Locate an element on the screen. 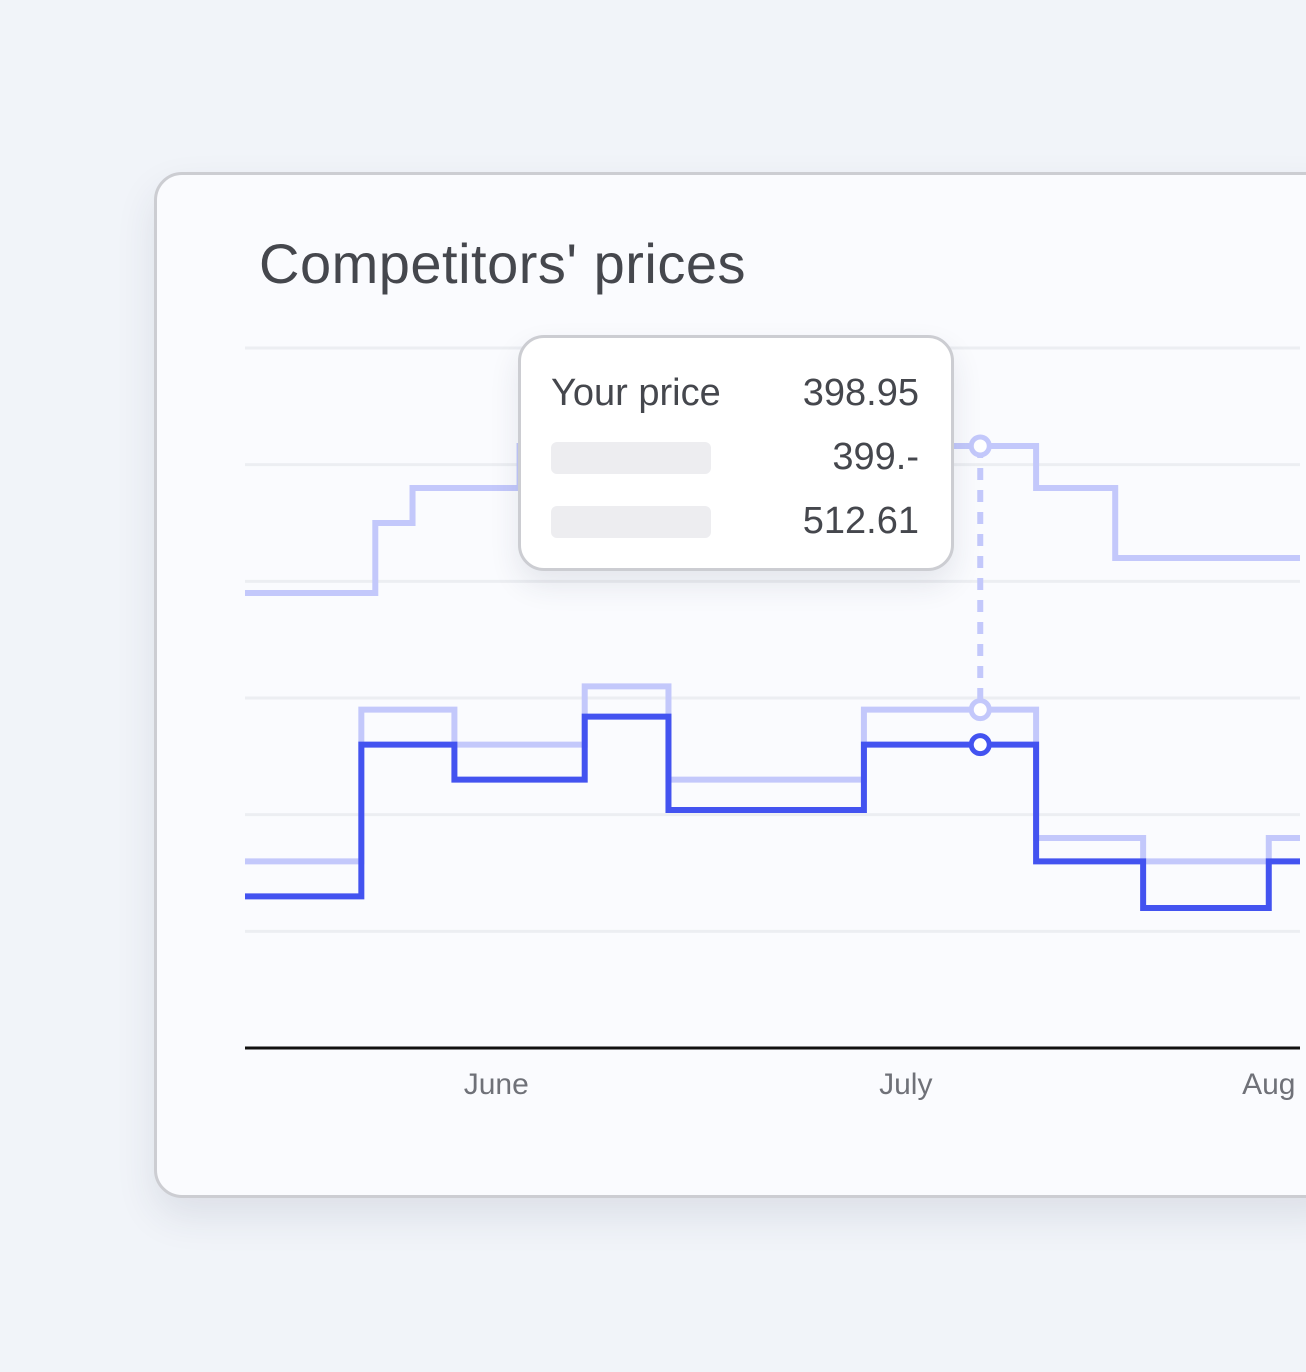 Image resolution: width=1306 pixels, height=1372 pixels. tooltip-row-competitor-2: 512.61 is located at coordinates (735, 521).